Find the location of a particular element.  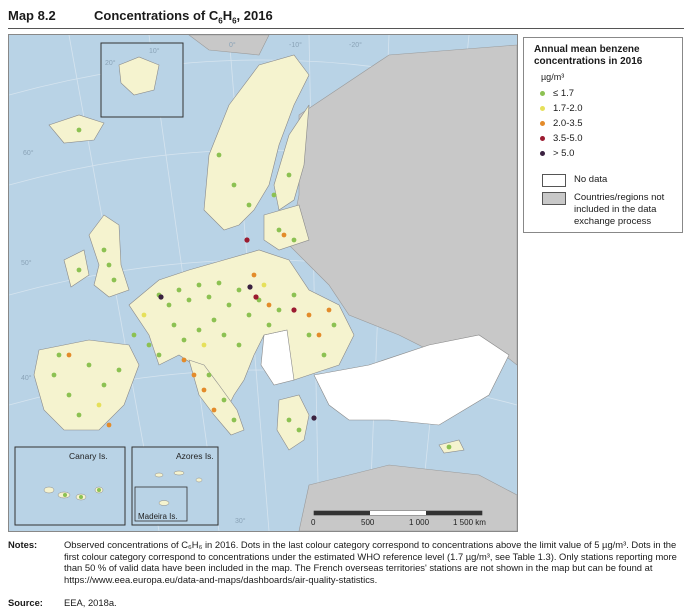

azores-label: Azores Is. is located at coordinates (195, 456).